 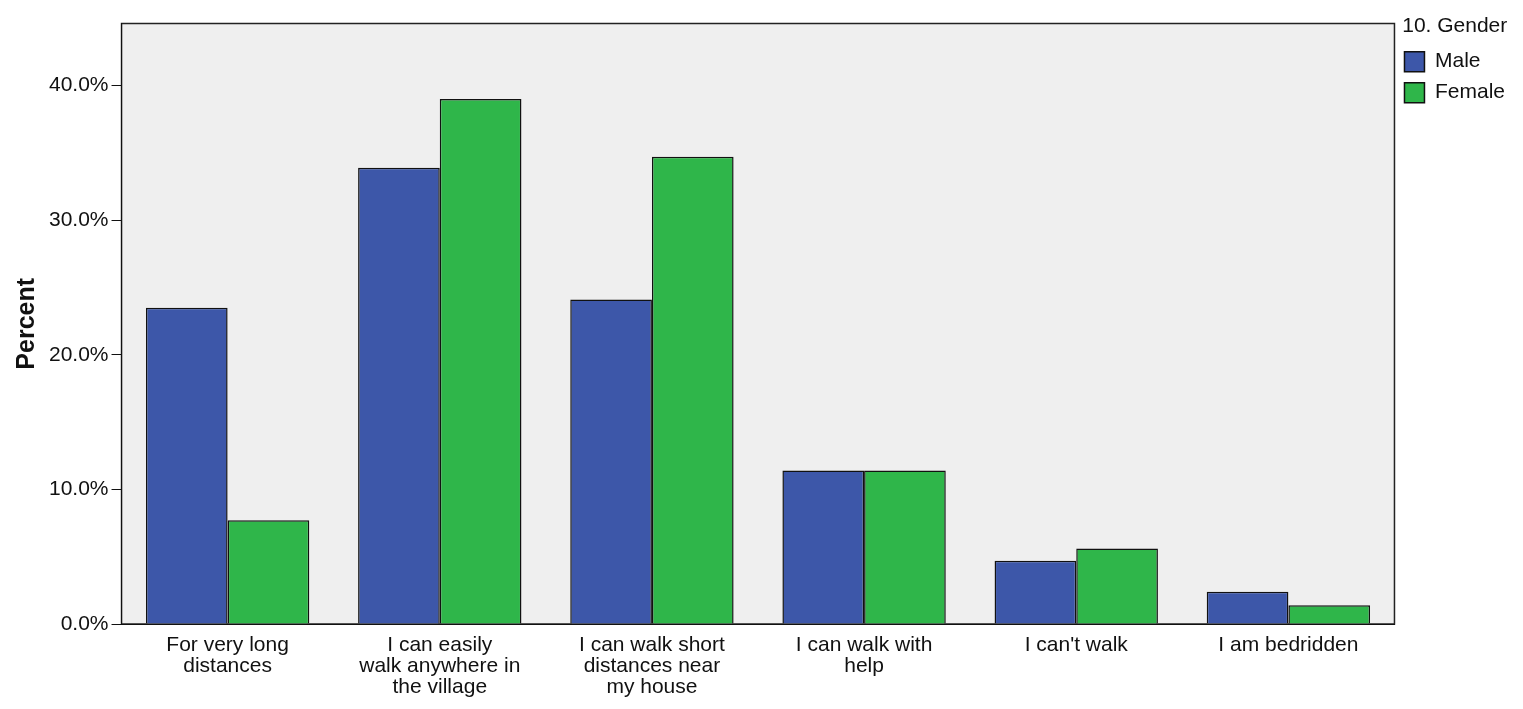 What do you see at coordinates (1457, 60) in the screenshot?
I see `legend-label: Male` at bounding box center [1457, 60].